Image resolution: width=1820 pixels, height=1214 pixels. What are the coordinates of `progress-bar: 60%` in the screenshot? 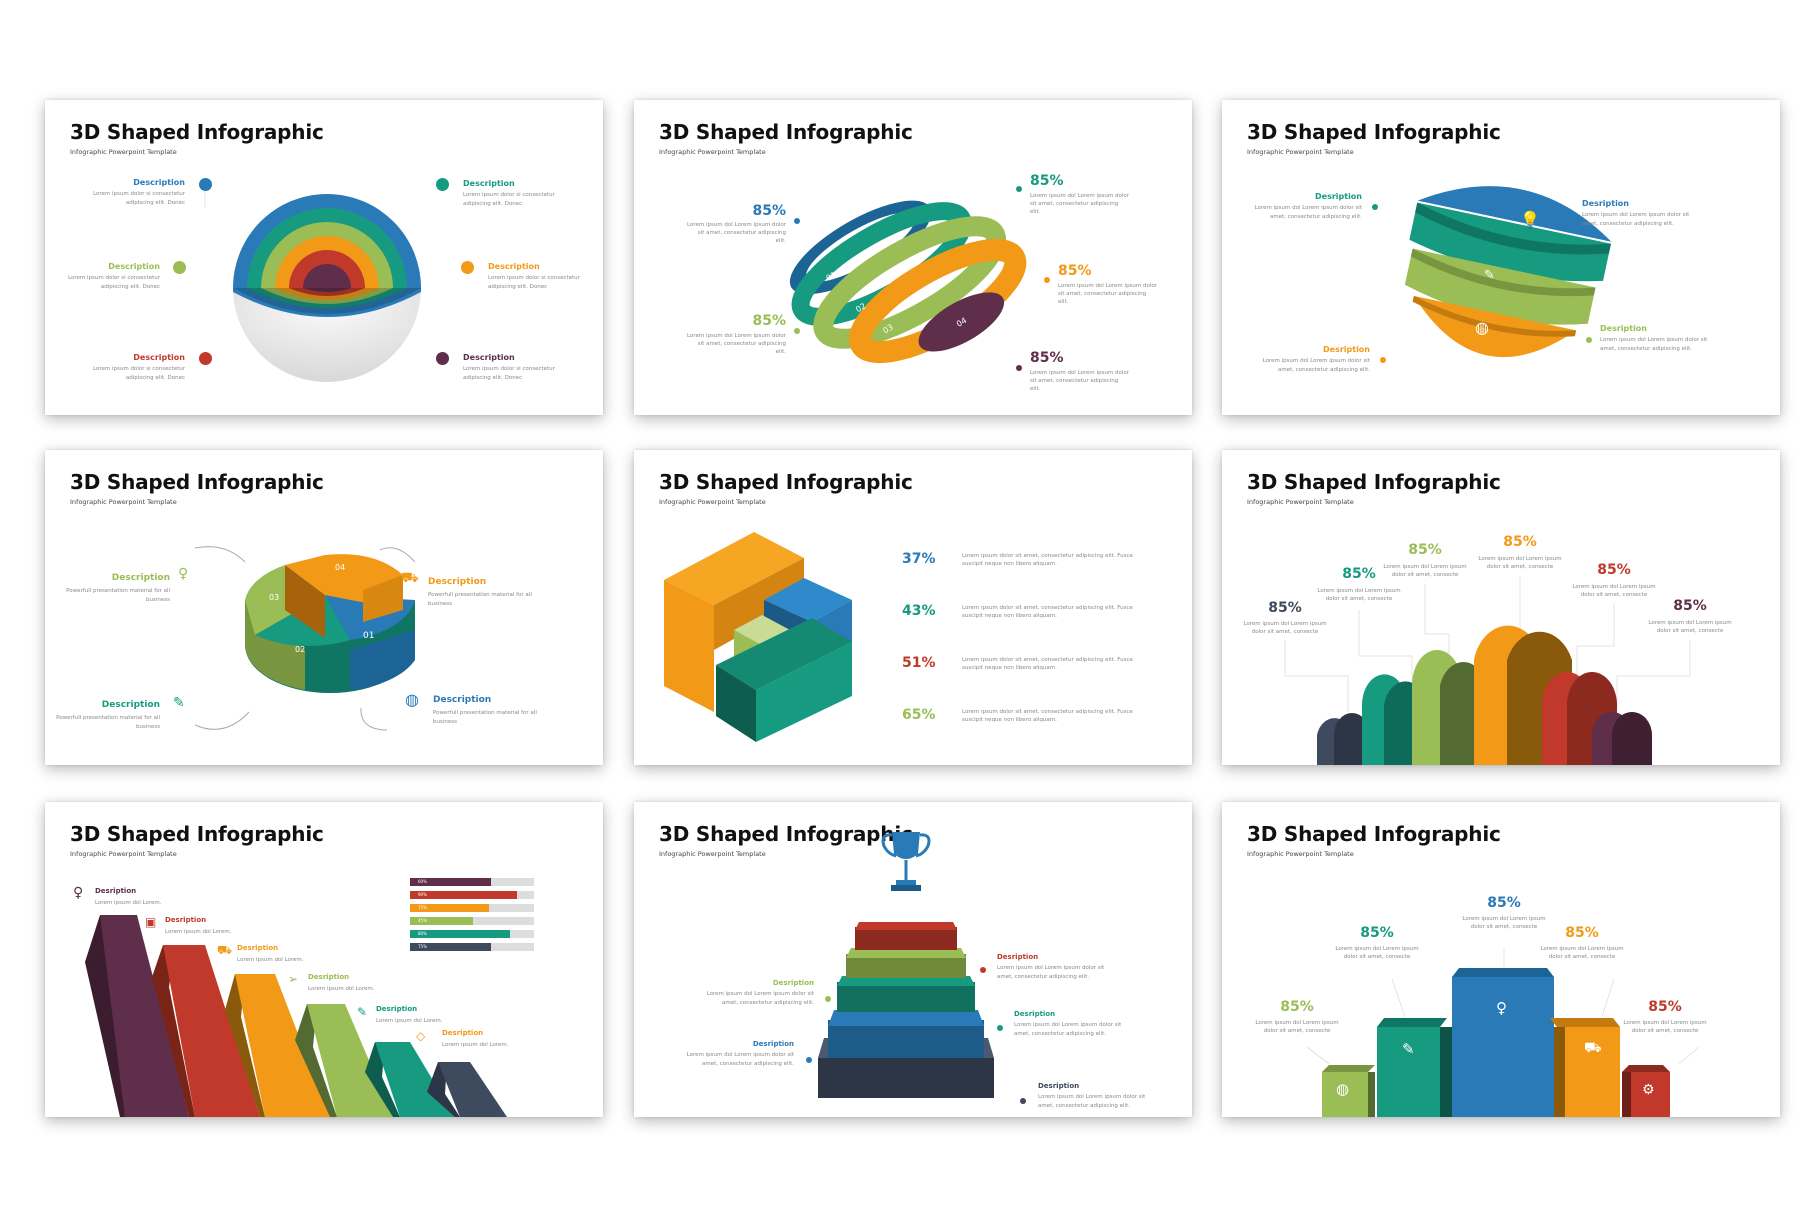 It's located at (472, 882).